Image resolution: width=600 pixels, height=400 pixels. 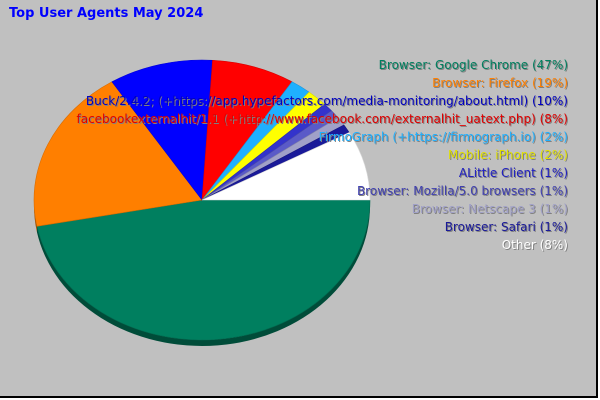 I want to click on legend-entry-0: Browser: Google Chrome (47%), so click(x=473, y=65).